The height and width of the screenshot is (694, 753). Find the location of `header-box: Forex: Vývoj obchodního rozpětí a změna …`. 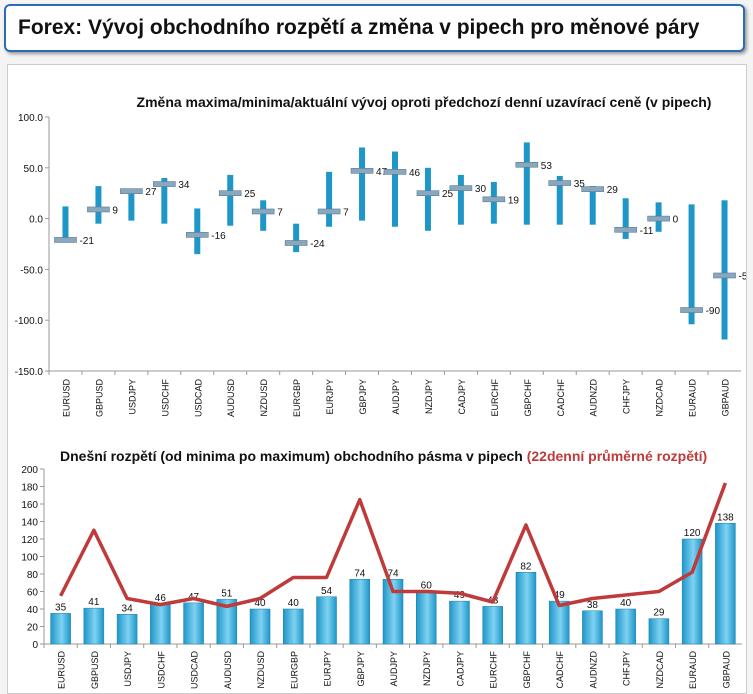

header-box: Forex: Vývoj obchodního rozpětí a změna … is located at coordinates (374, 28).